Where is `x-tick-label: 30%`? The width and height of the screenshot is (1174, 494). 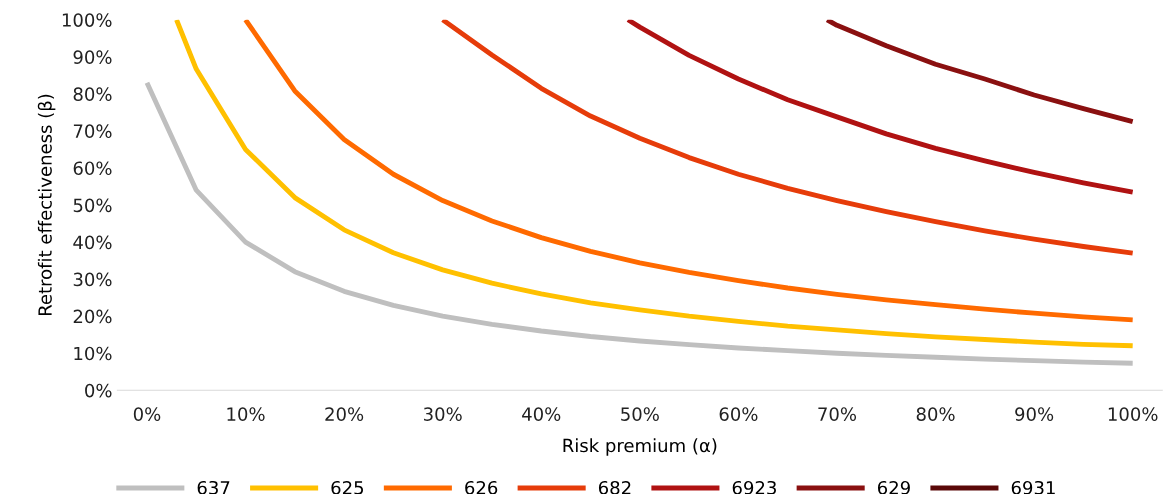
x-tick-label: 30% is located at coordinates (443, 414).